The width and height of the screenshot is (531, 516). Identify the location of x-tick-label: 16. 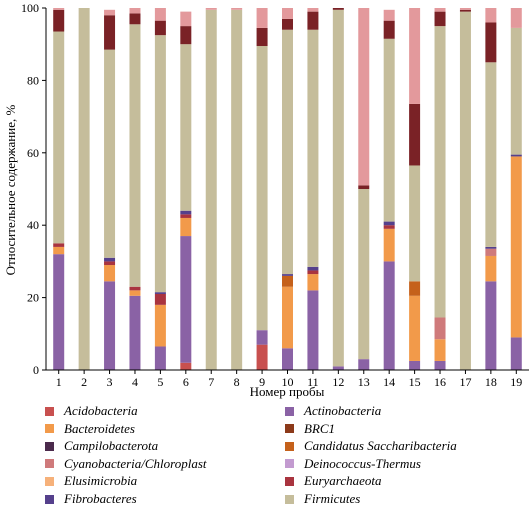
(440, 382).